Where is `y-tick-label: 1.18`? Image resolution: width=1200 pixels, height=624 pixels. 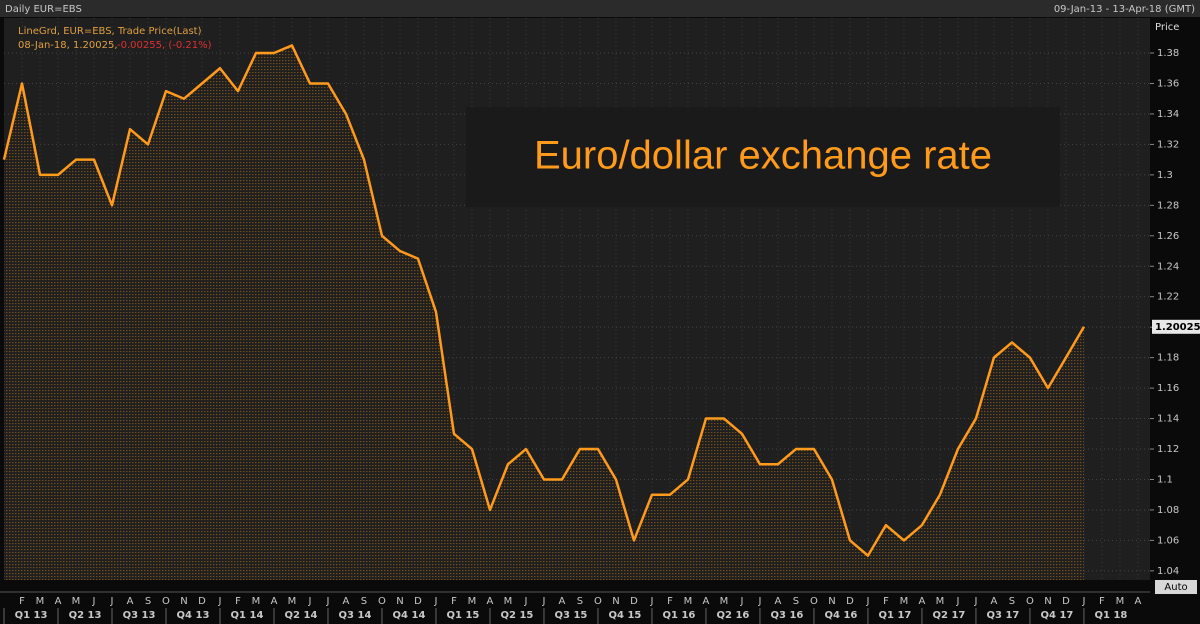 y-tick-label: 1.18 is located at coordinates (1168, 358).